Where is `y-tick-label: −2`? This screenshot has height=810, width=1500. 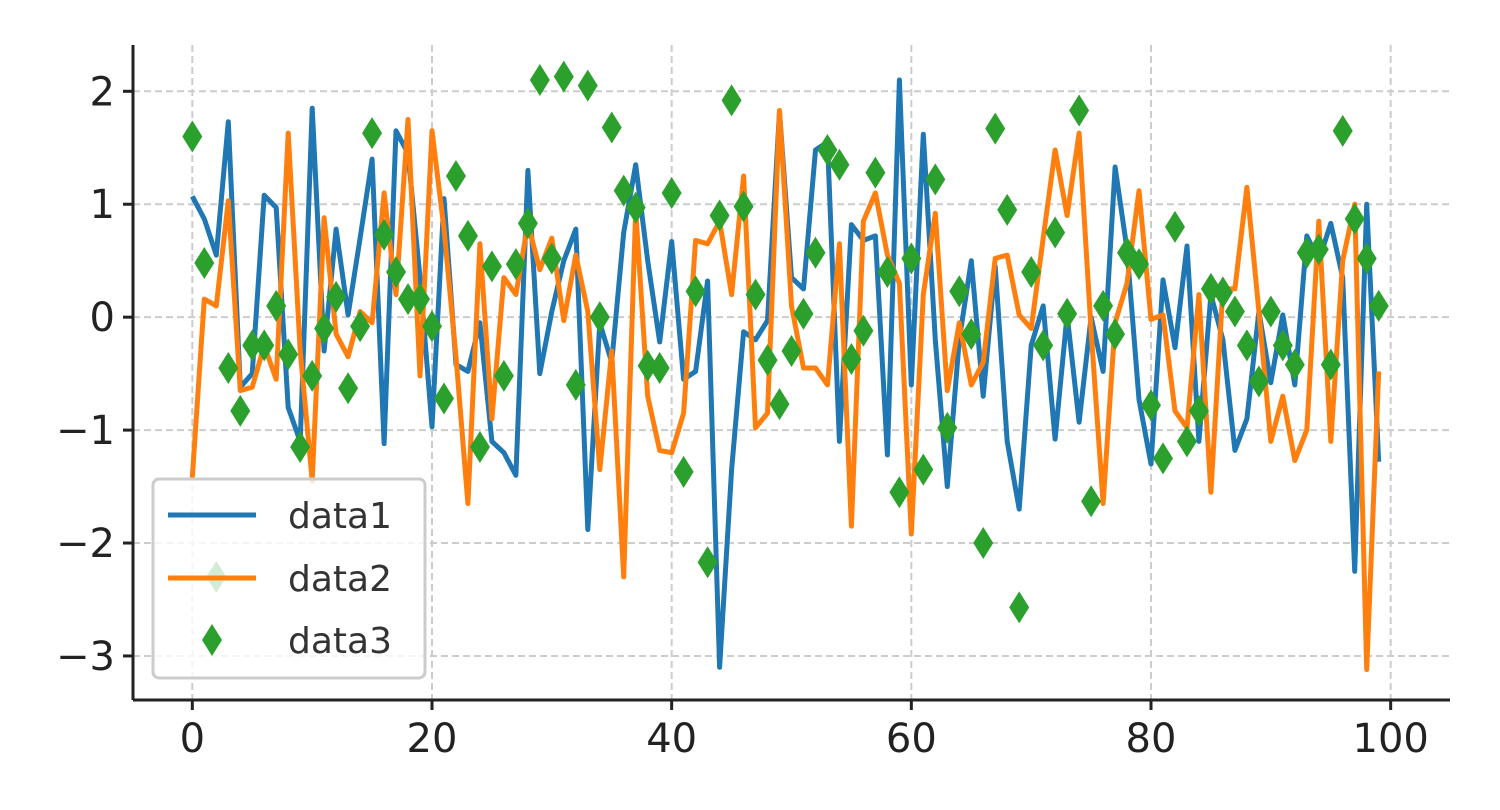
y-tick-label: −2 is located at coordinates (85, 544).